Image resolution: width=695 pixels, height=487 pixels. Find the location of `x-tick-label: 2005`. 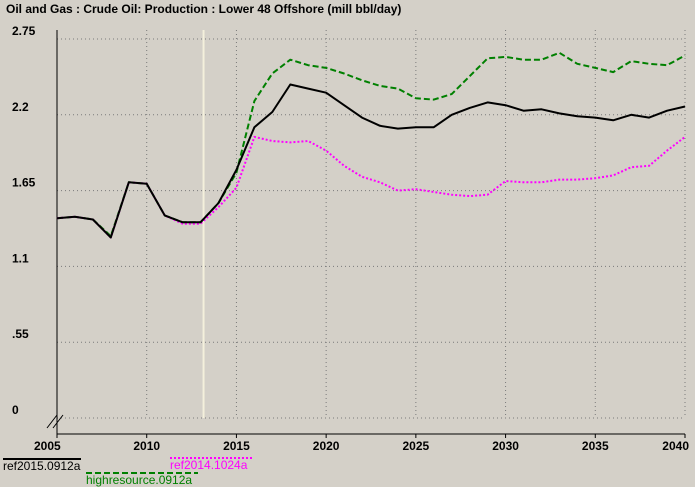

x-tick-label: 2005 is located at coordinates (47, 446).